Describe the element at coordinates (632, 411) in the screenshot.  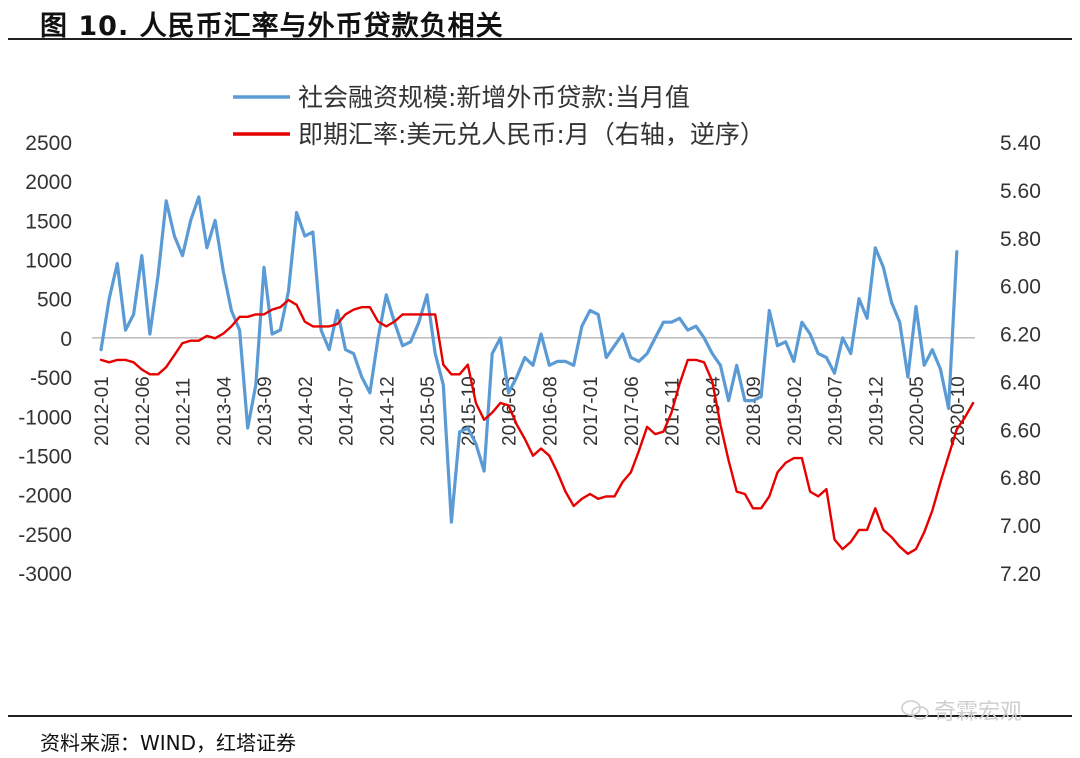
I see `x-tick-label: 2017-06` at that location.